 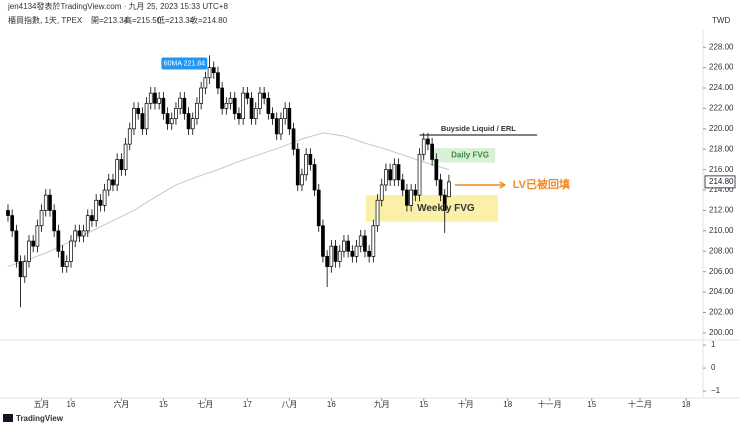 What do you see at coordinates (721, 181) in the screenshot?
I see `last-price-label: 214.80` at bounding box center [721, 181].